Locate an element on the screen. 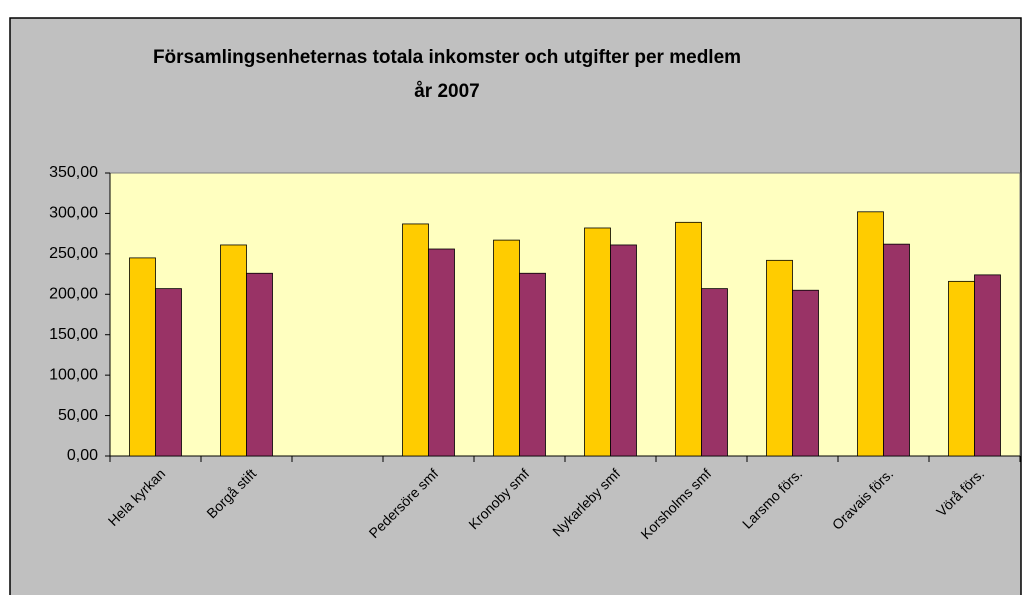 Image resolution: width=1024 pixels, height=595 pixels. y-tick-label: 350,00 is located at coordinates (73, 172).